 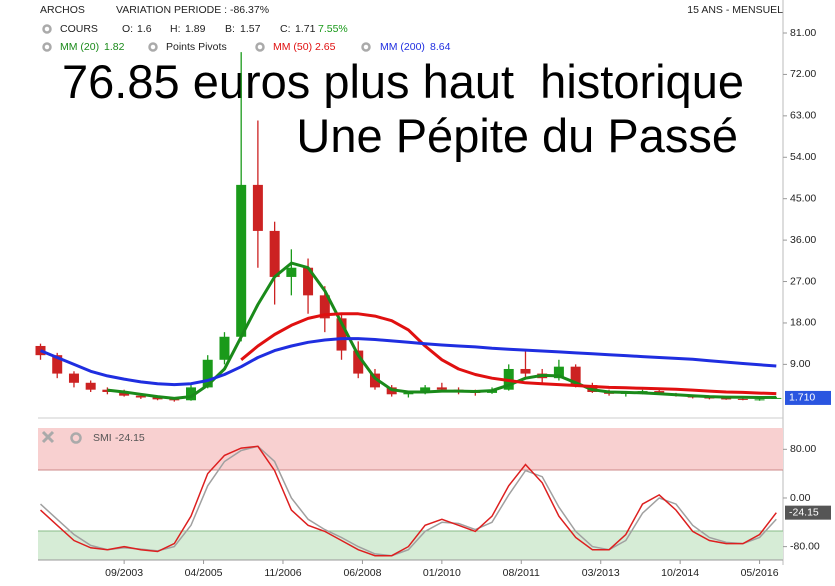 I want to click on y-tick-label: 9.00, so click(x=800, y=364).